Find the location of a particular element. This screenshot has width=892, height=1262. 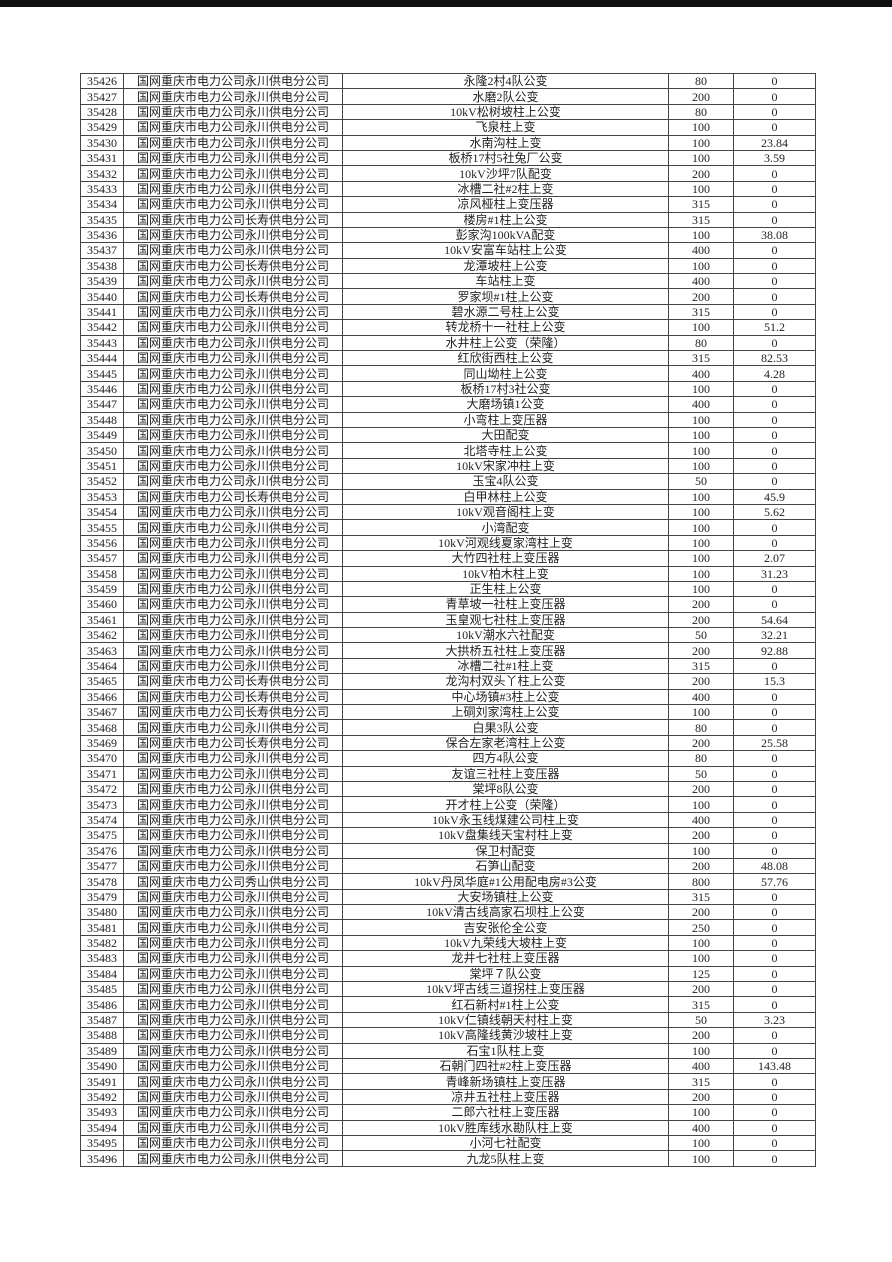

cell-station-name: 冰槽二社#2柱上变 is located at coordinates (505, 189).